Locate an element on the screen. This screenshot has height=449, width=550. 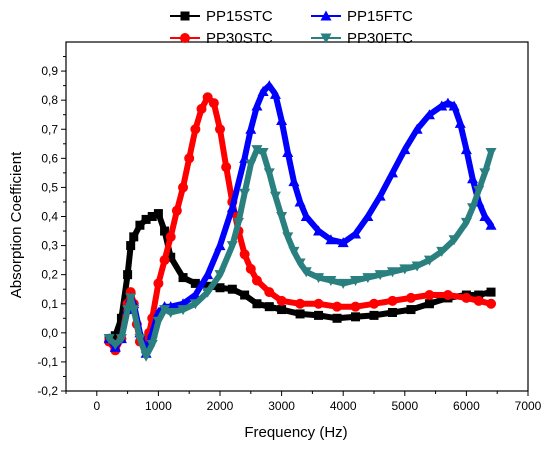
y-tick-label: 0,5 is located at coordinates (49, 187).